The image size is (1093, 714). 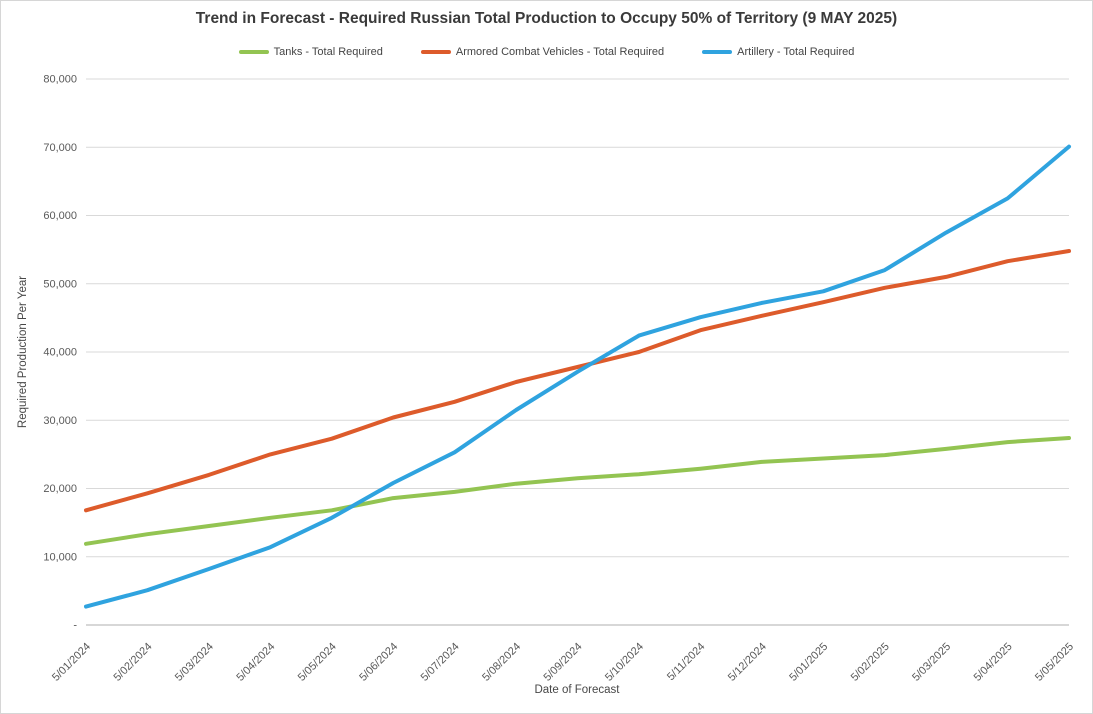 I want to click on y-tick-label: 20,000, so click(x=60, y=489).